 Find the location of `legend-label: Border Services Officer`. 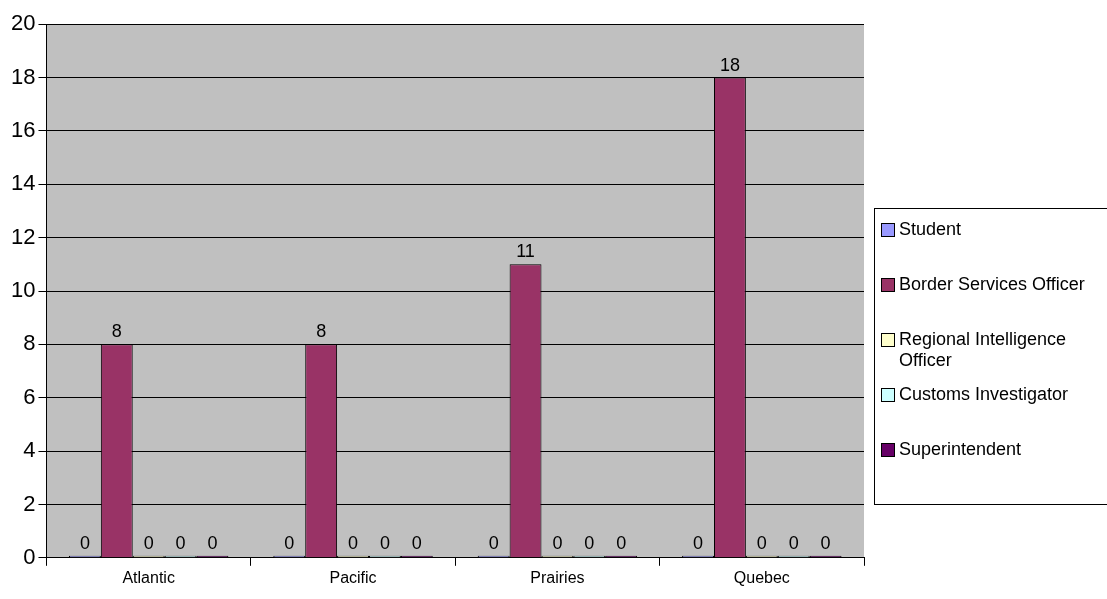

legend-label: Border Services Officer is located at coordinates (992, 284).